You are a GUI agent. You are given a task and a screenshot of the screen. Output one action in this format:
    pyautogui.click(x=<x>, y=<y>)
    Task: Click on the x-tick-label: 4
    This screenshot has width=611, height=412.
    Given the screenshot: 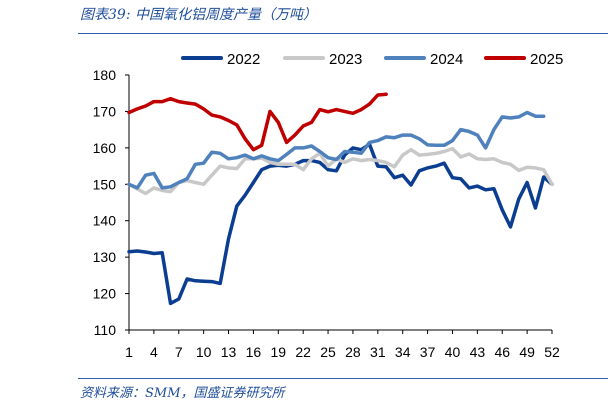 What is the action you would take?
    pyautogui.click(x=154, y=352)
    